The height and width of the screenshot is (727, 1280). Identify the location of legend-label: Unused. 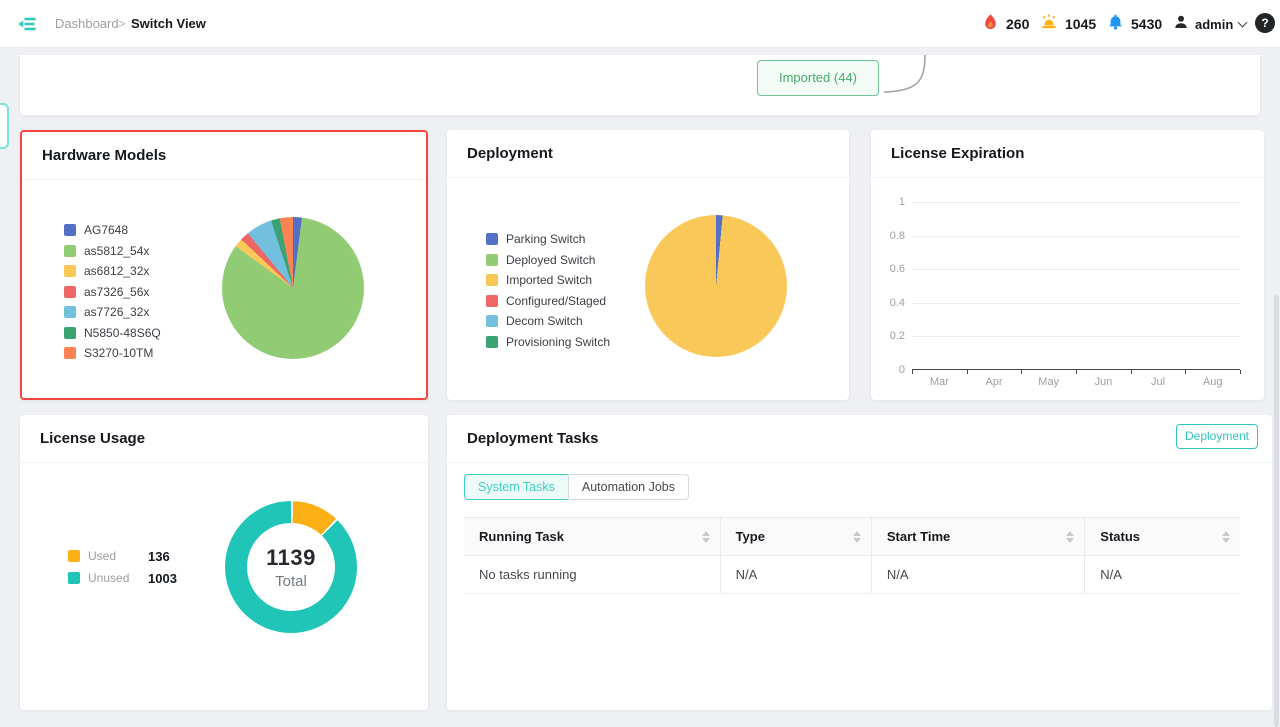
(109, 578).